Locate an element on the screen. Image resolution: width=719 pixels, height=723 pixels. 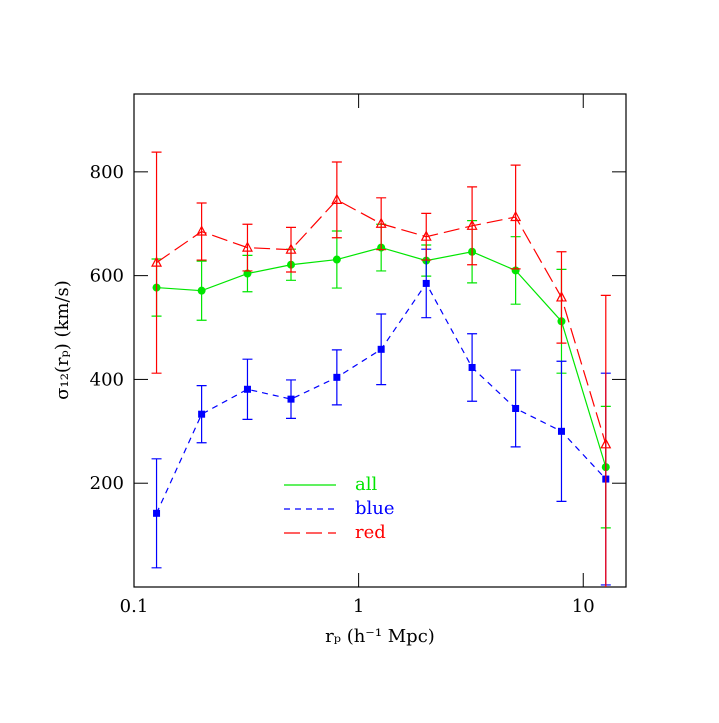
y-axis-label: σ₁₂(rₚ) (km/s) is located at coordinates (62, 340).